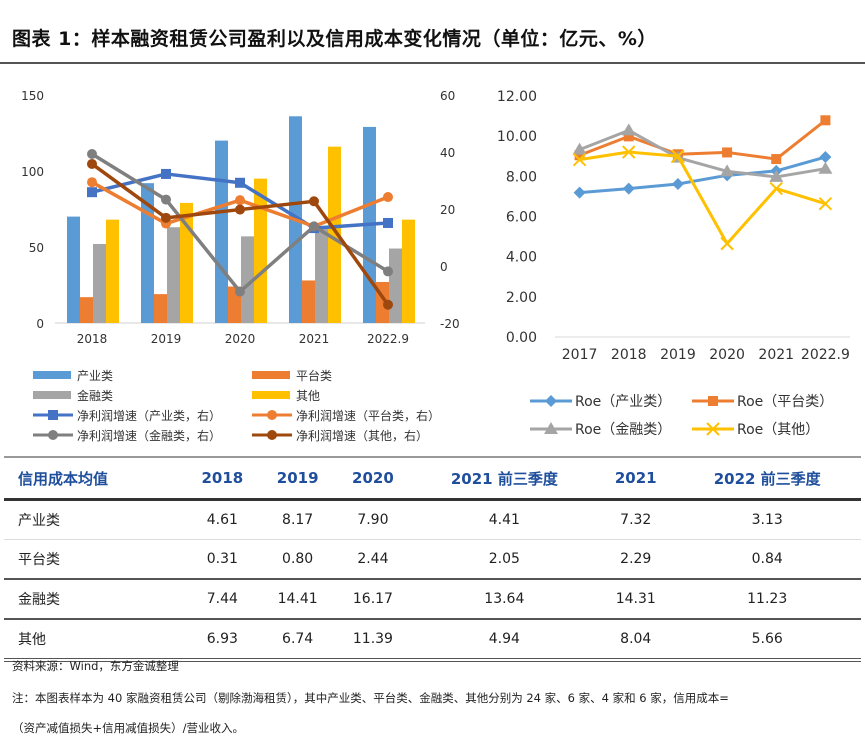  Describe the element at coordinates (92, 339) in the screenshot. I see `x-tick-label: 2018` at that location.